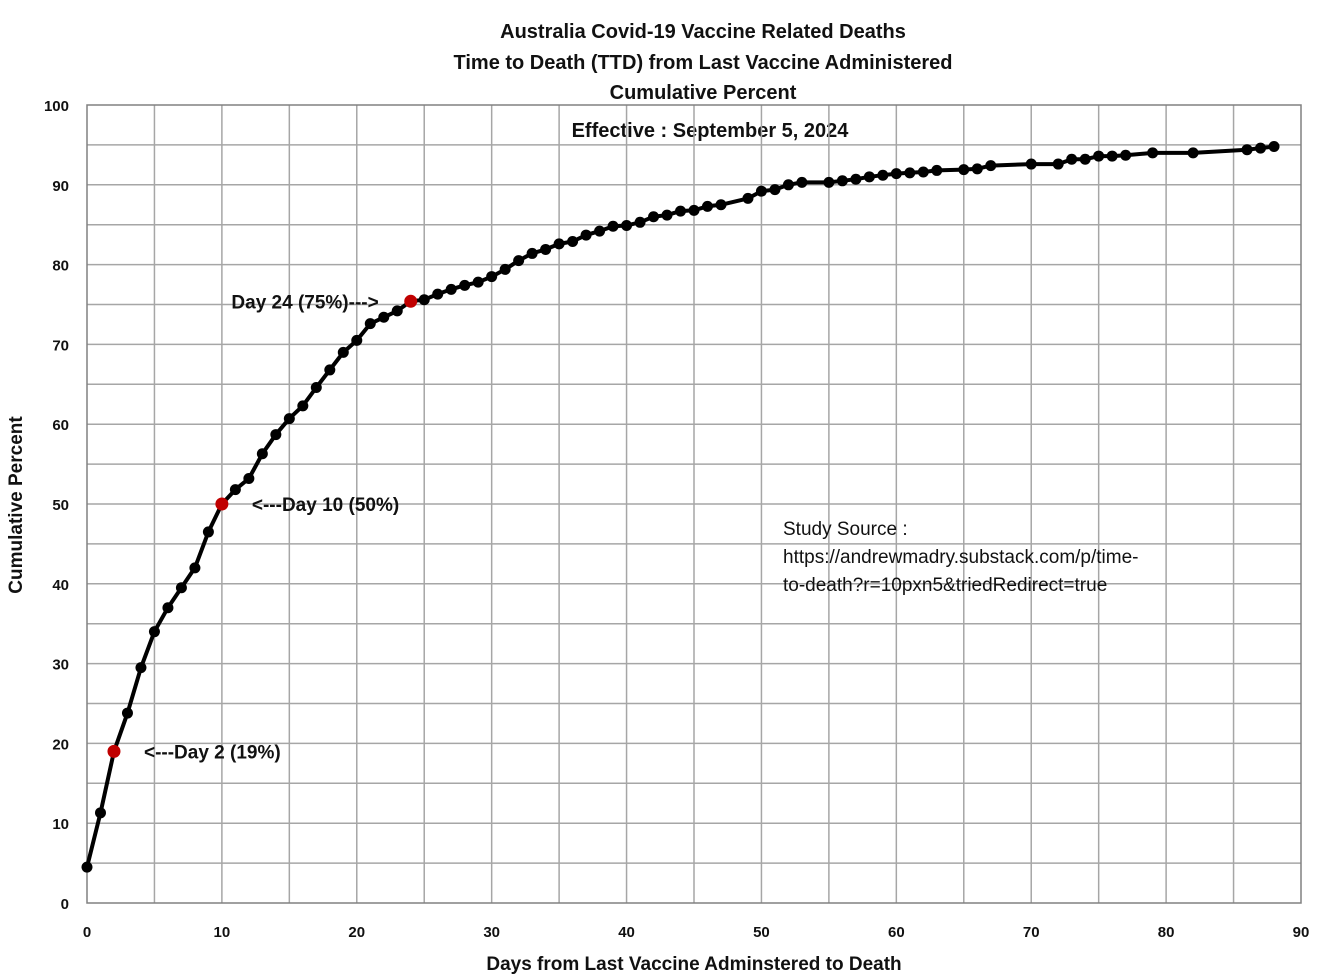 Image resolution: width=1317 pixels, height=978 pixels. I want to click on highlight-label: <---Day 10 (50%), so click(325, 505).